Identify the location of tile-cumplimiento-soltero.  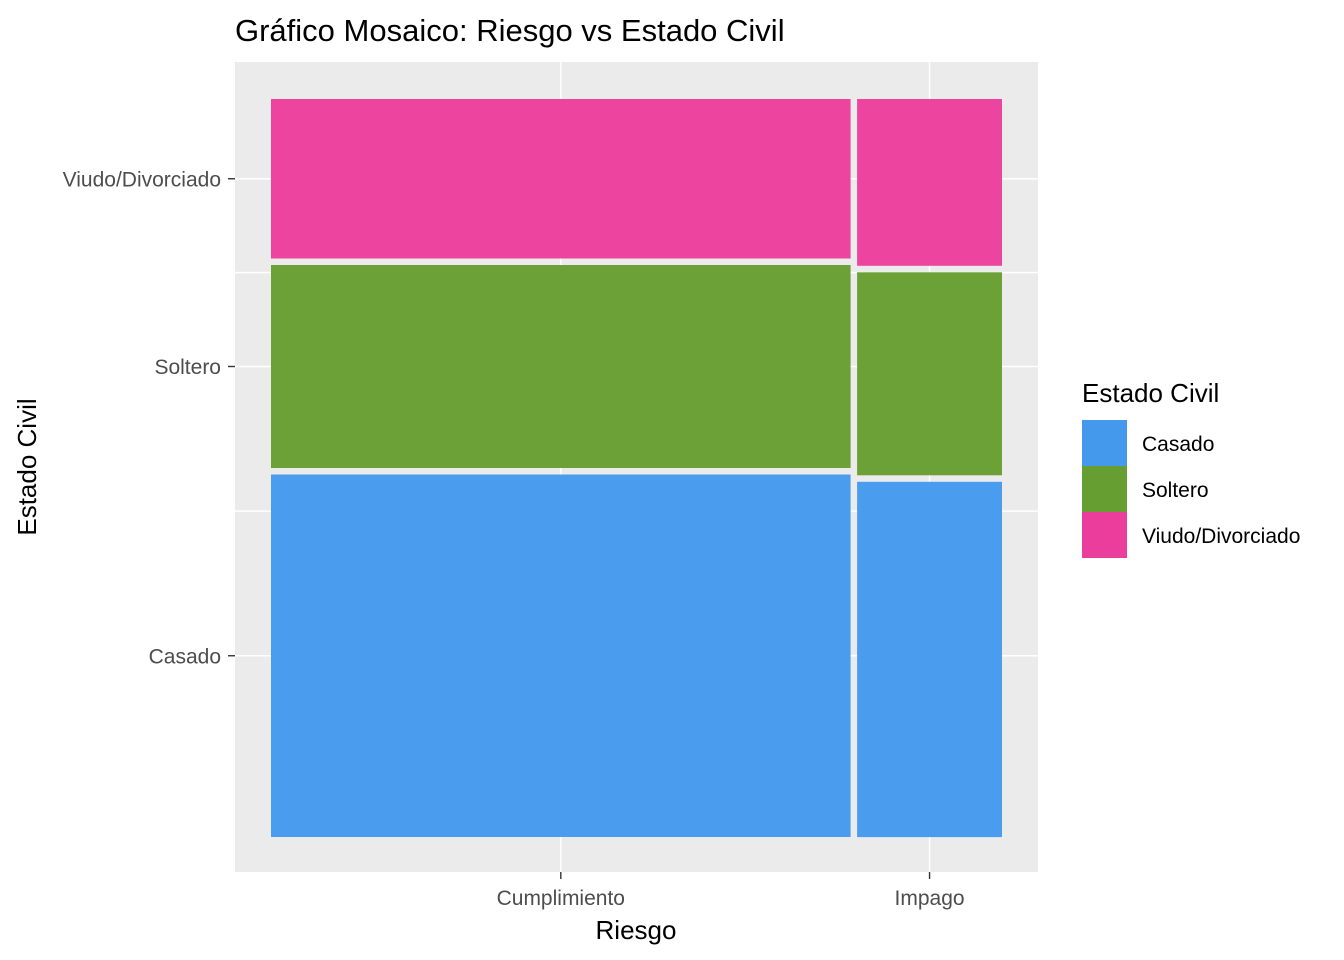
(561, 366).